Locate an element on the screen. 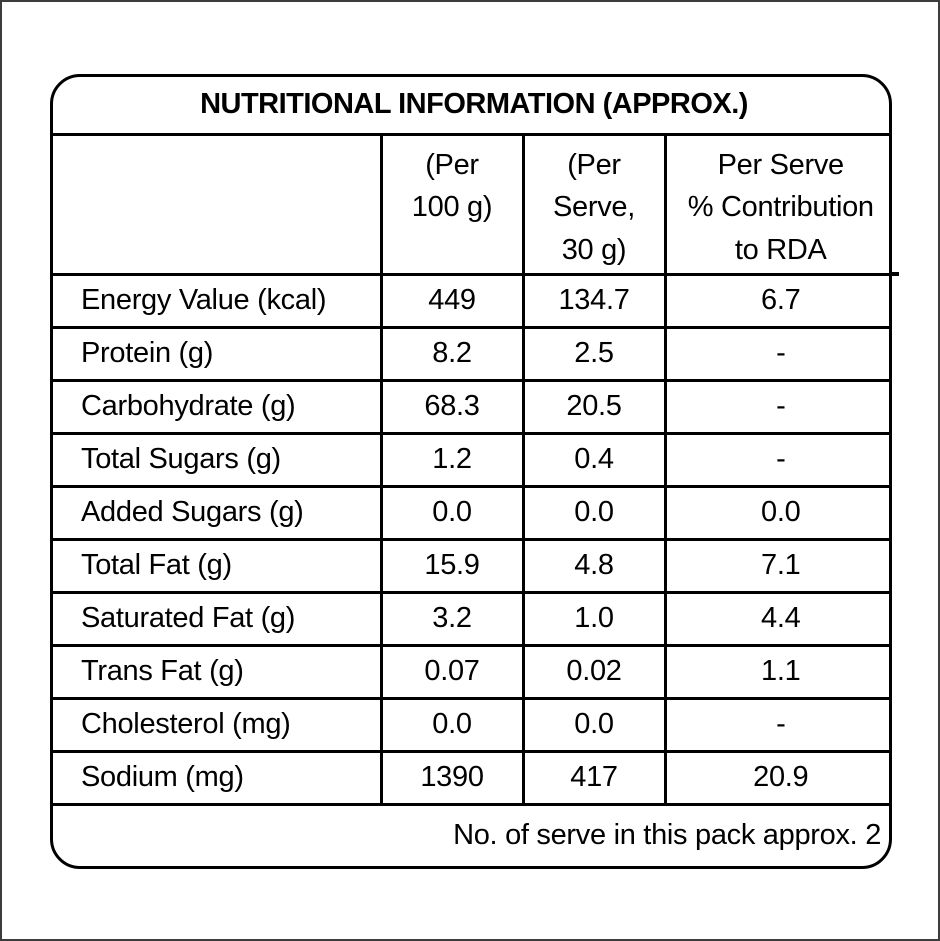 The height and width of the screenshot is (941, 940). value-per-100g: 1390 is located at coordinates (452, 777).